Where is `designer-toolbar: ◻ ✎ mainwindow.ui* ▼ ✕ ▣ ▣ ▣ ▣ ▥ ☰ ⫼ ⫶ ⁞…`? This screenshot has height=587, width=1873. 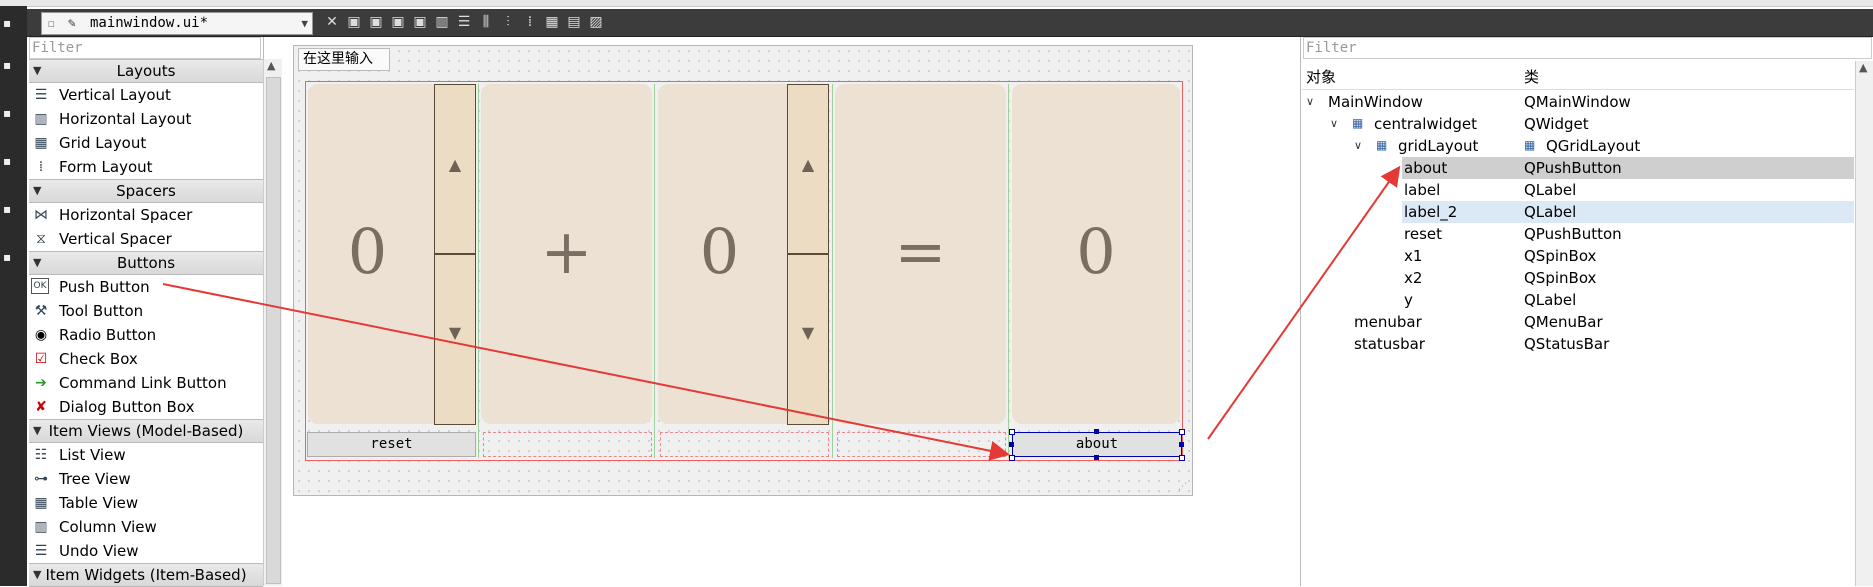 designer-toolbar: ◻ ✎ mainwindow.ui* ▼ ✕ ▣ ▣ ▣ ▣ ▥ ☰ ⫼ ⫶ ⁞… is located at coordinates (950, 23).